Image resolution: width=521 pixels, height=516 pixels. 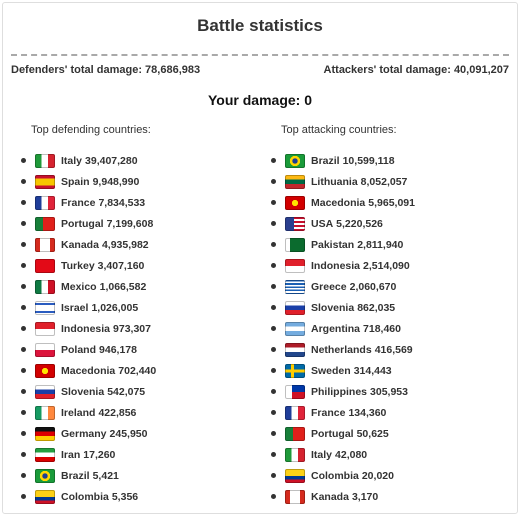 What do you see at coordinates (116, 181) in the screenshot?
I see `country-damage: 9,948,990` at bounding box center [116, 181].